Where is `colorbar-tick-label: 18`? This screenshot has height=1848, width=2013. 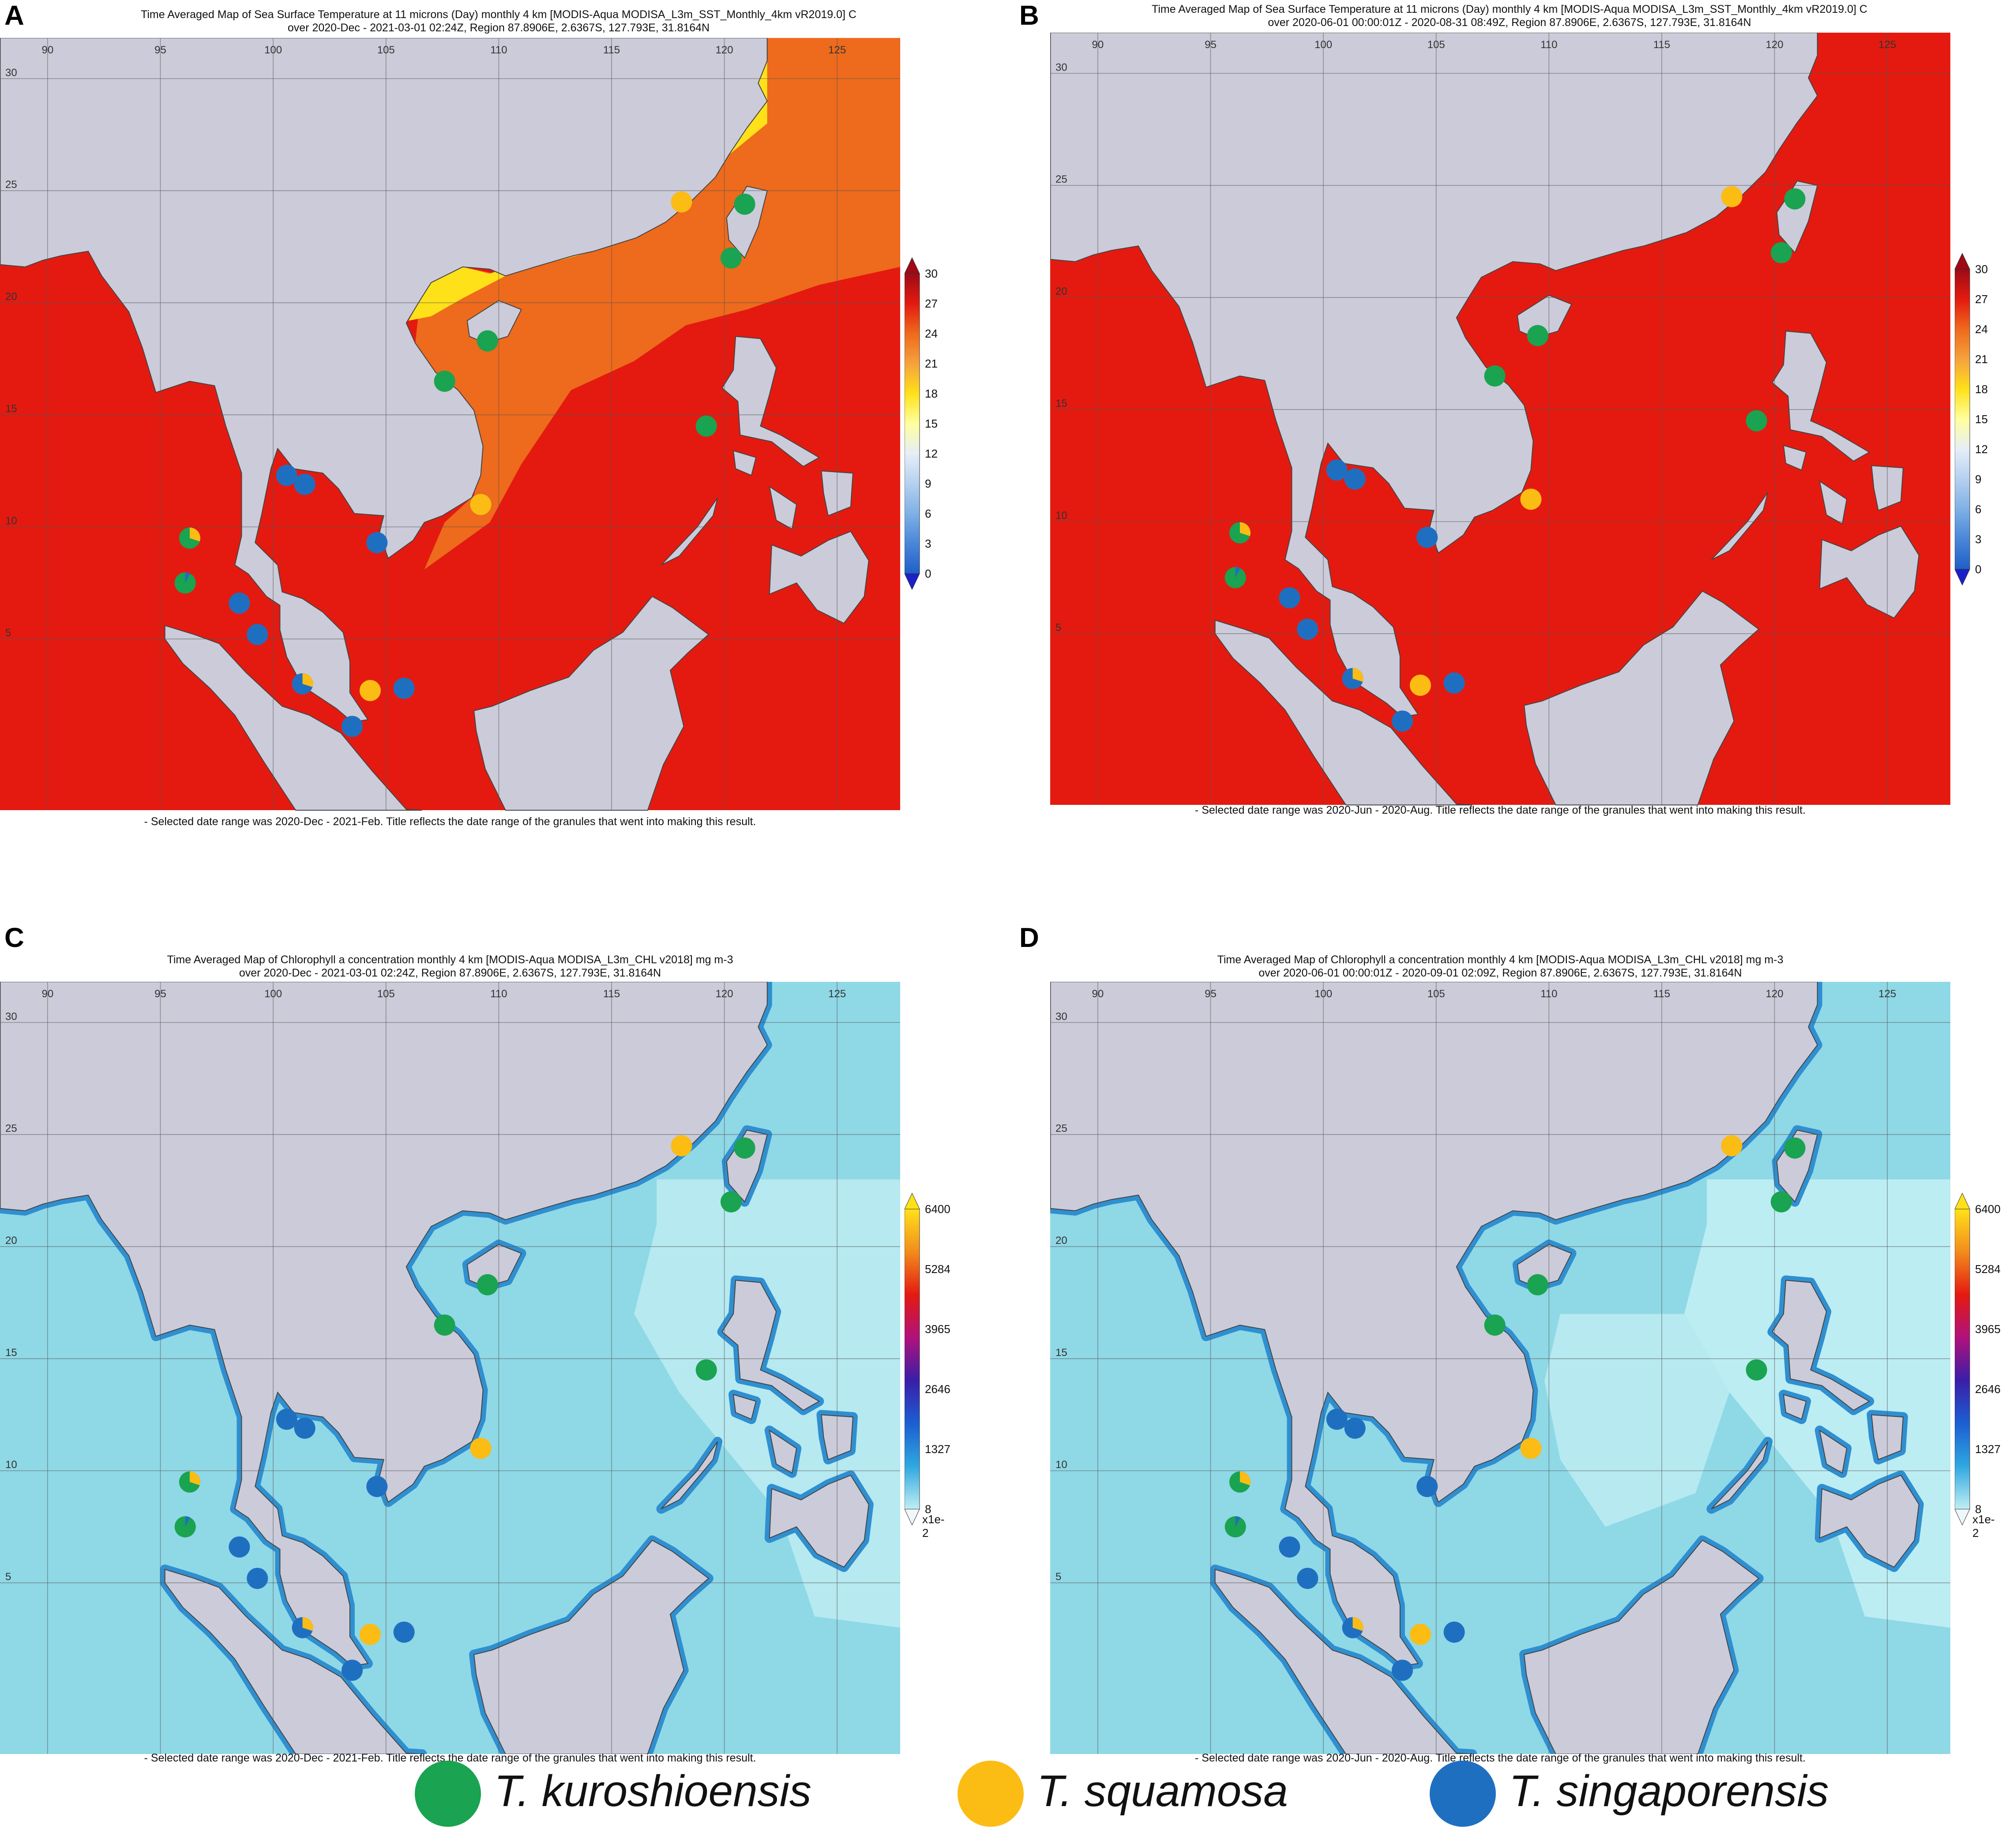 colorbar-tick-label: 18 is located at coordinates (932, 394).